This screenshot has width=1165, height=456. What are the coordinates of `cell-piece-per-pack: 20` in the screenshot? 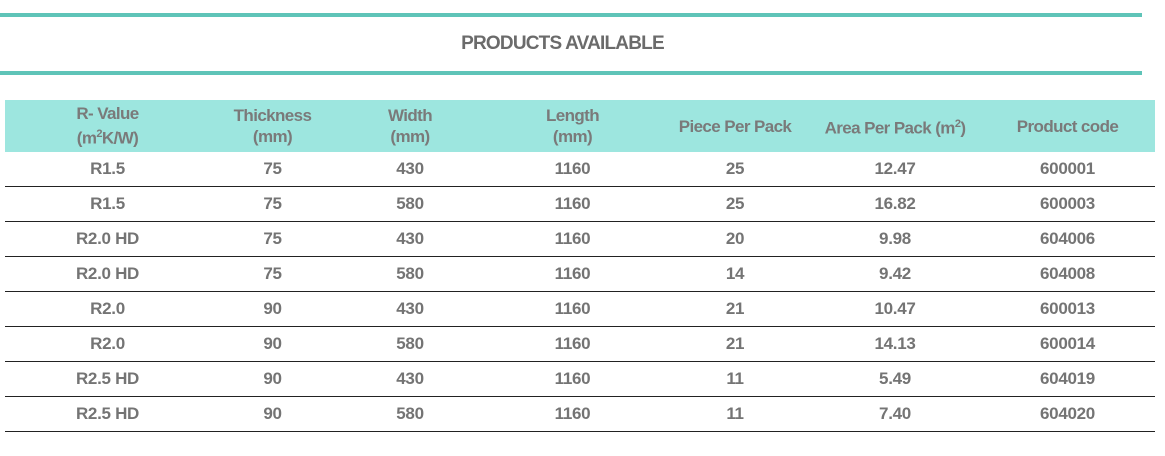 It's located at (735, 239).